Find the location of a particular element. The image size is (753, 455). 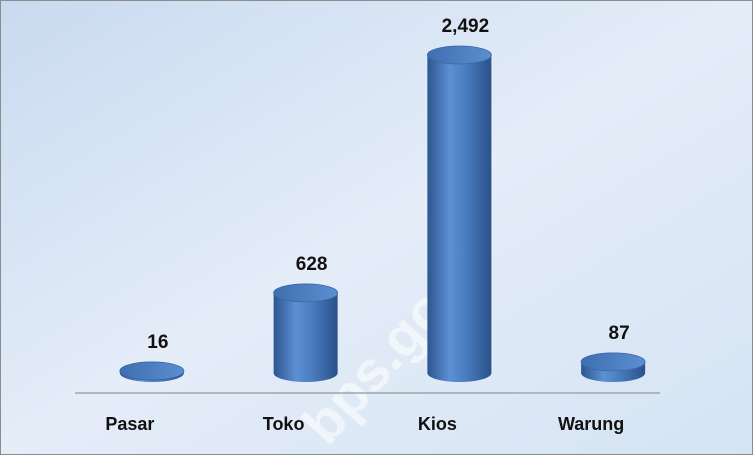

category-label: Kios is located at coordinates (437, 424).